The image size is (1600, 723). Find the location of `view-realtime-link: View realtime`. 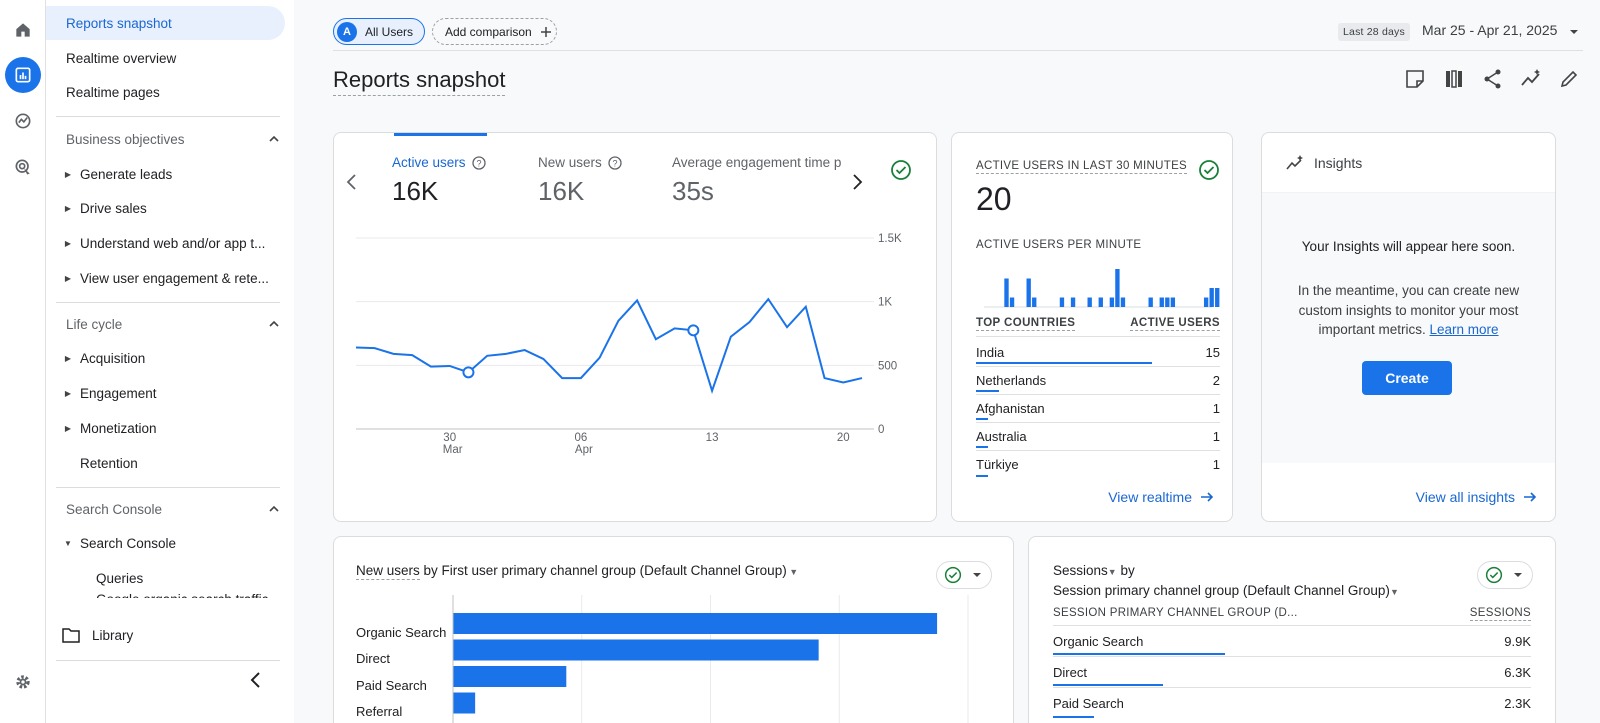

view-realtime-link: View realtime is located at coordinates (1161, 497).